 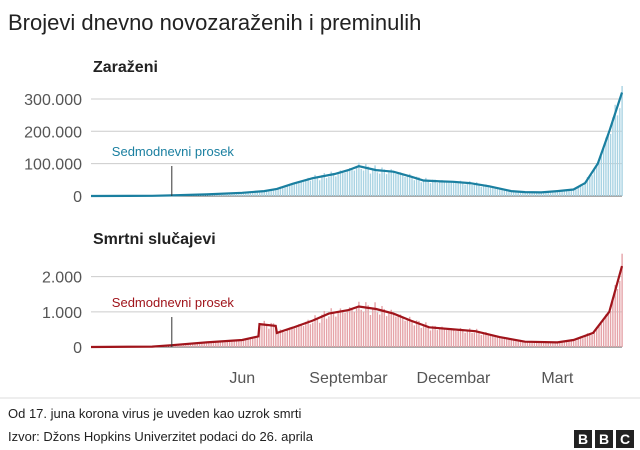 I want to click on x-tick-label: Septembar, so click(x=348, y=378).